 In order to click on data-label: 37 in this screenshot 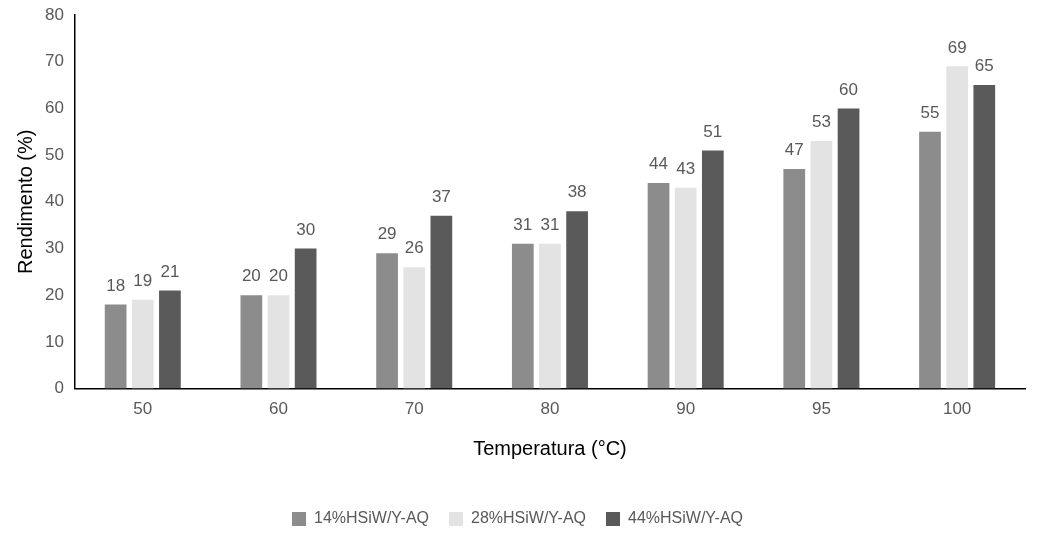, I will do `click(441, 196)`.